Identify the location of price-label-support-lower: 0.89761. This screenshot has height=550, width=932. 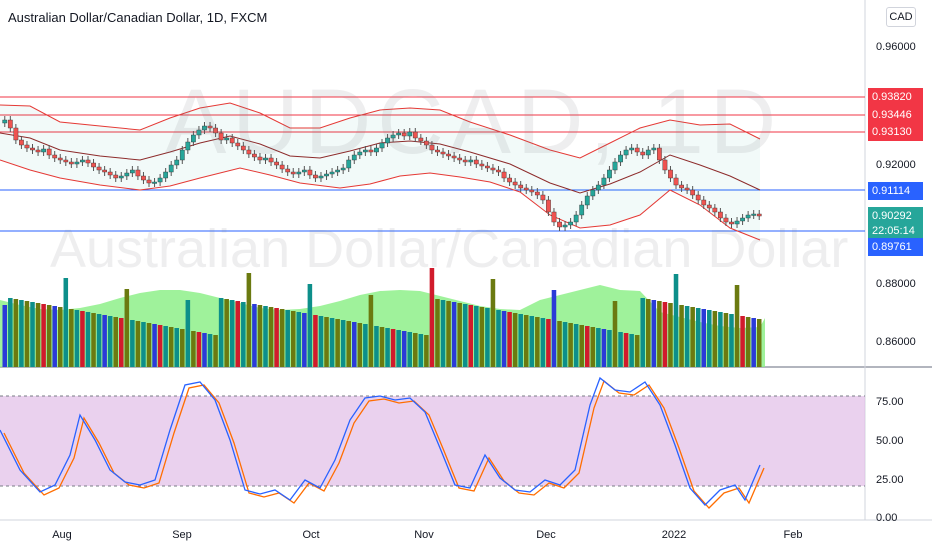
(895, 247).